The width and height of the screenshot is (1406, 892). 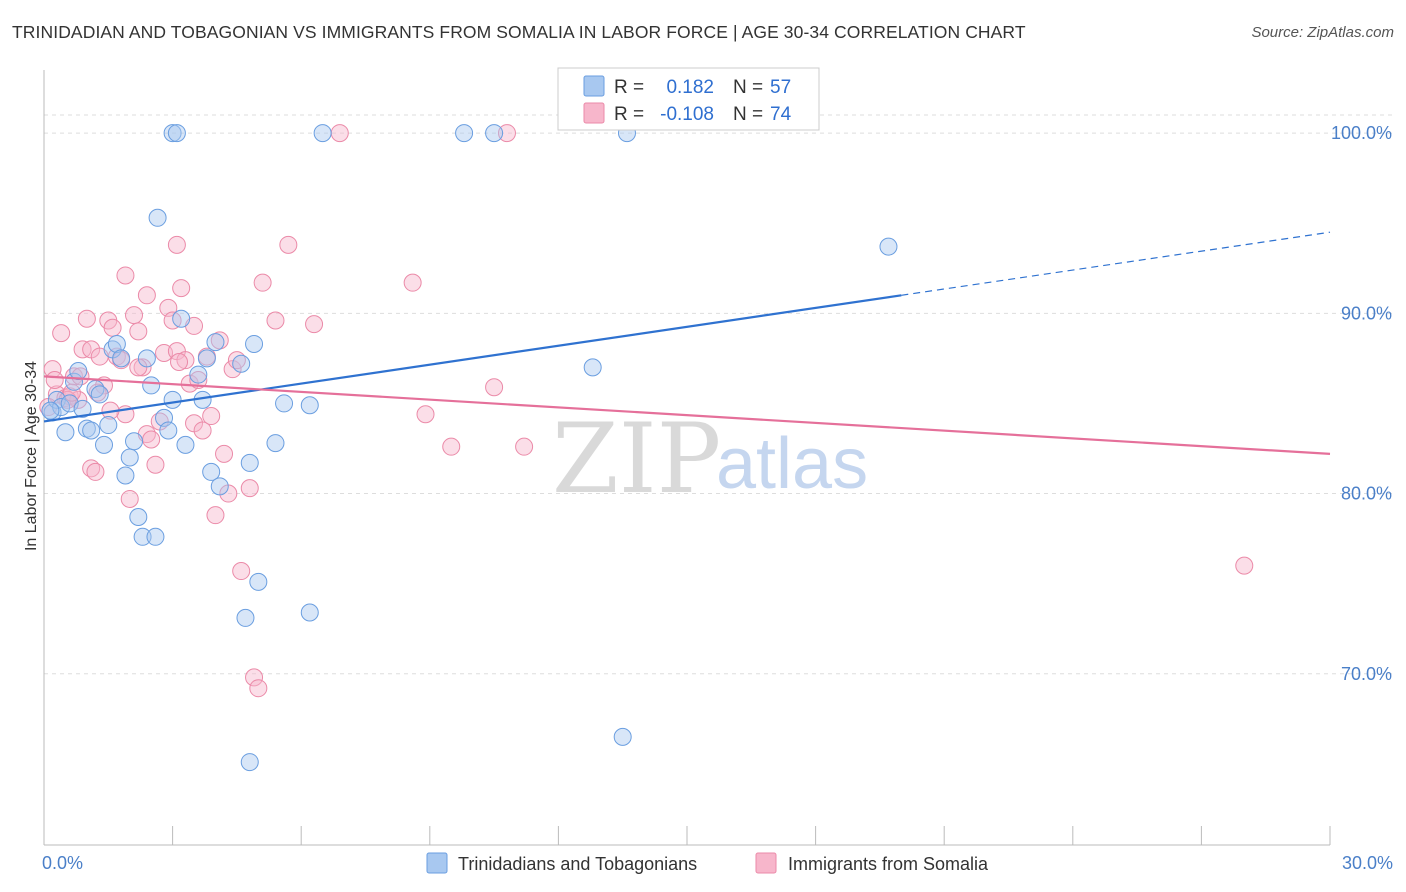 I want to click on y-tick-label: 80.0%, so click(x=1366, y=494).